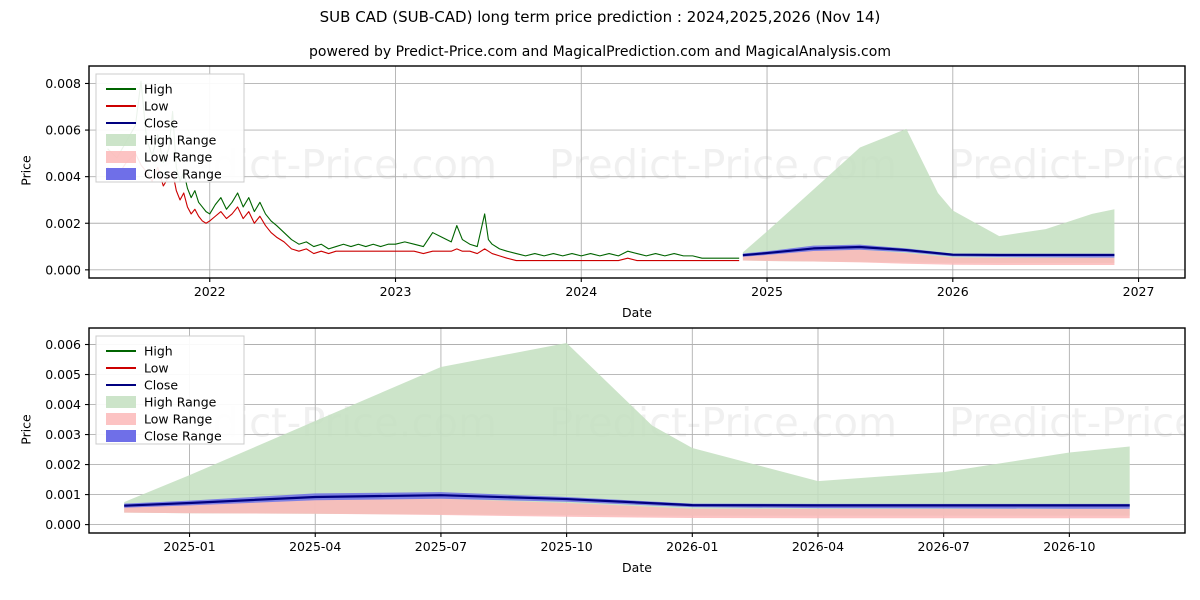  I want to click on top-y-axis-label: Price, so click(26, 170).